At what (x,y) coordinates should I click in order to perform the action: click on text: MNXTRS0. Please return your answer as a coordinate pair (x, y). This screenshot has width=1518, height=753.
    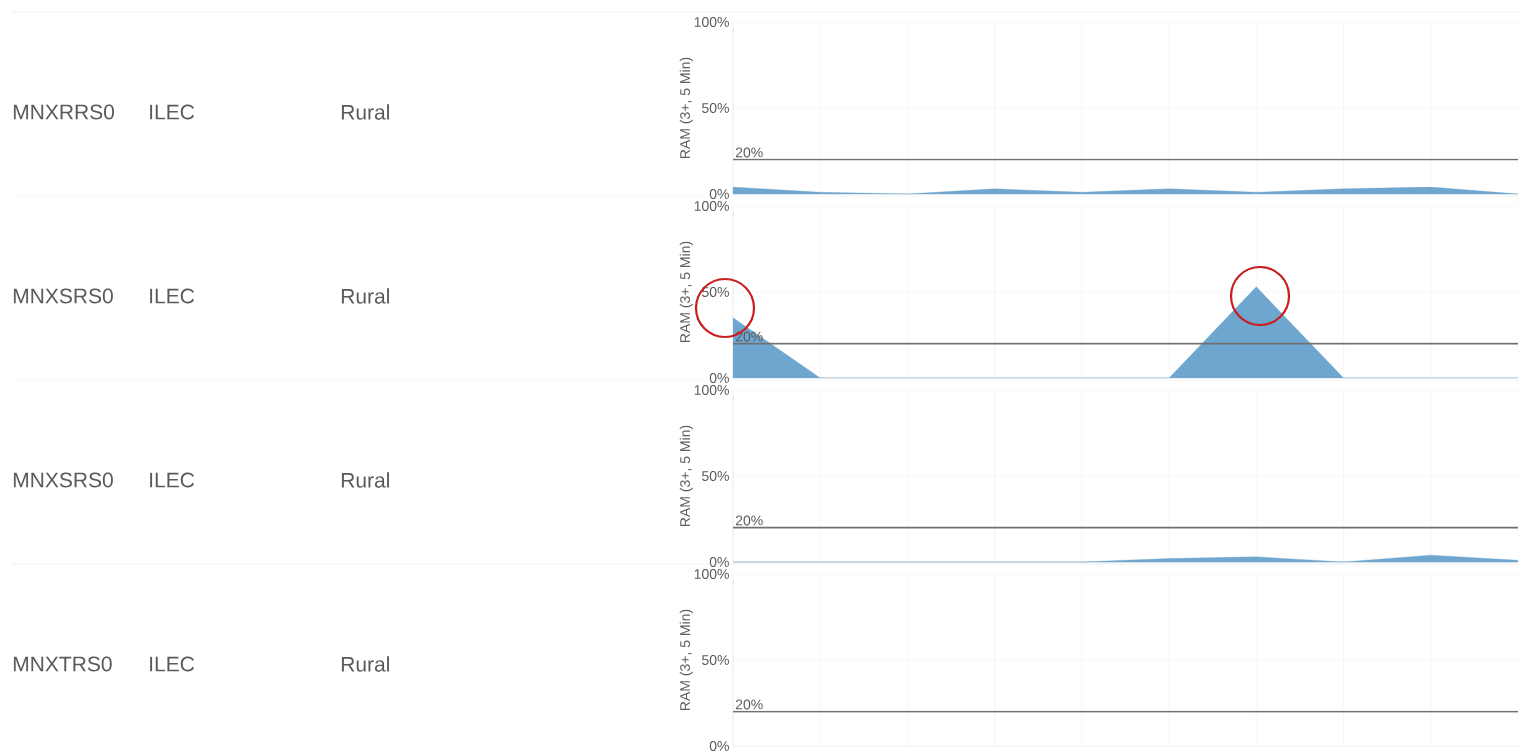
    Looking at the image, I should click on (62, 664).